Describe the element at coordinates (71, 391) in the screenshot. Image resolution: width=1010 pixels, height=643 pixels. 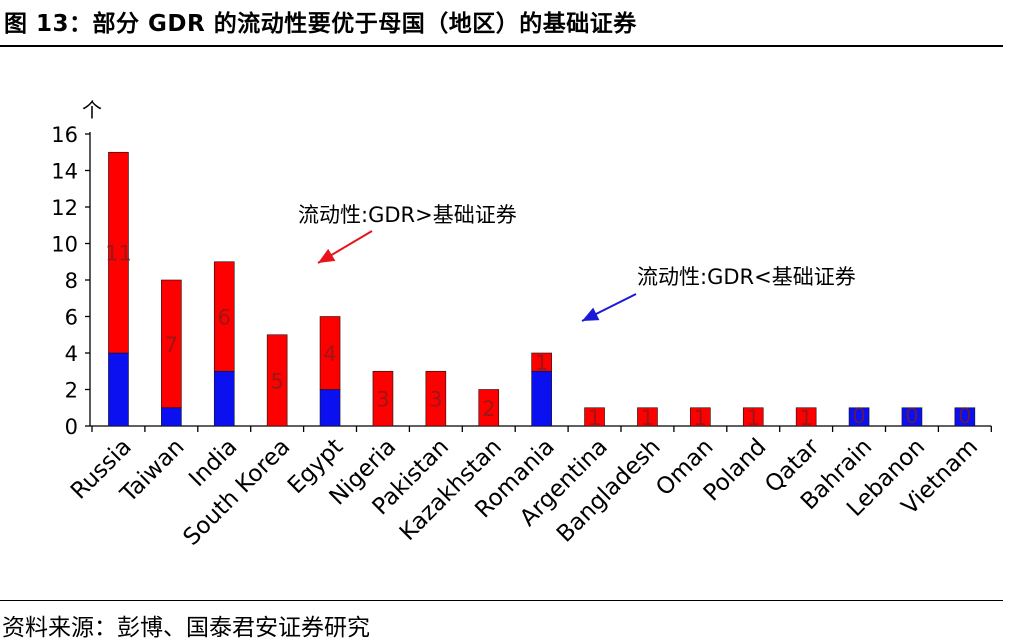
I see `y-tick-label: 2` at that location.